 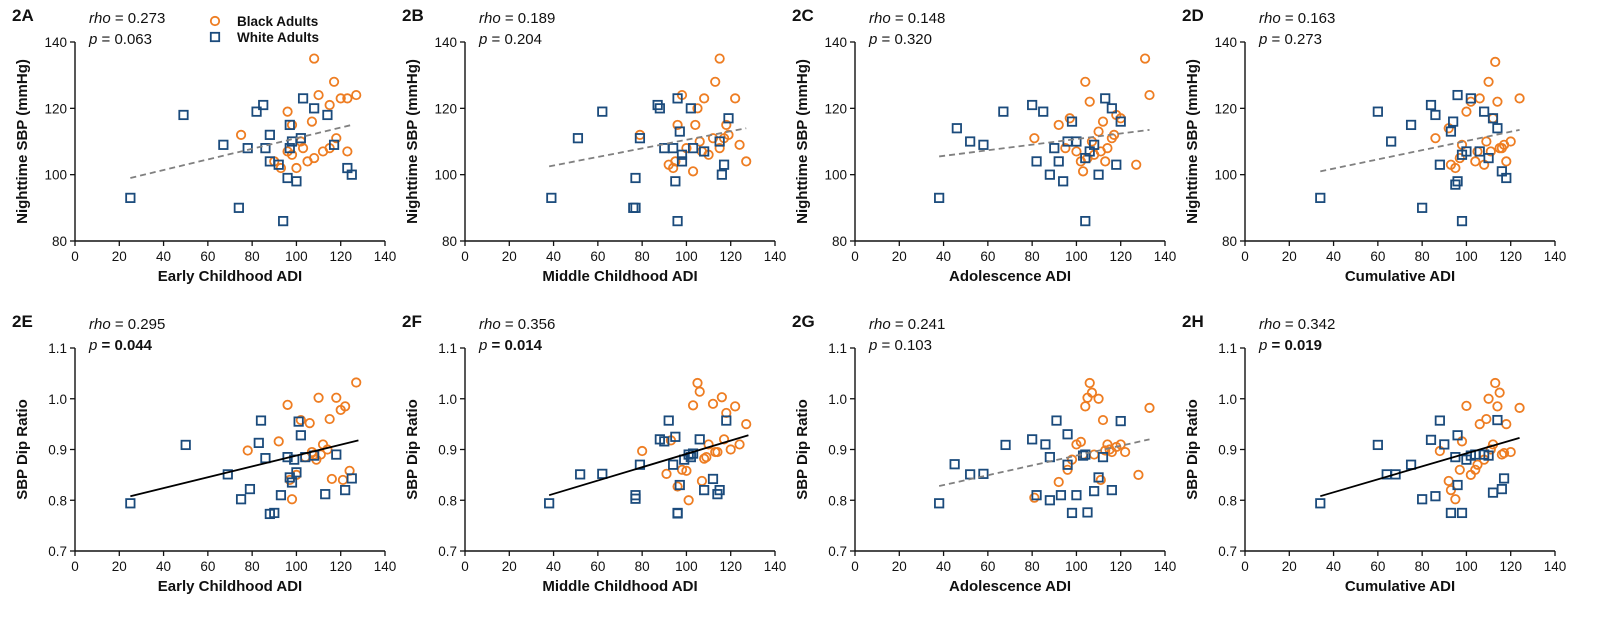 What do you see at coordinates (1192, 141) in the screenshot?
I see `y-axis-label: Nighttime SBP (mmHg)` at bounding box center [1192, 141].